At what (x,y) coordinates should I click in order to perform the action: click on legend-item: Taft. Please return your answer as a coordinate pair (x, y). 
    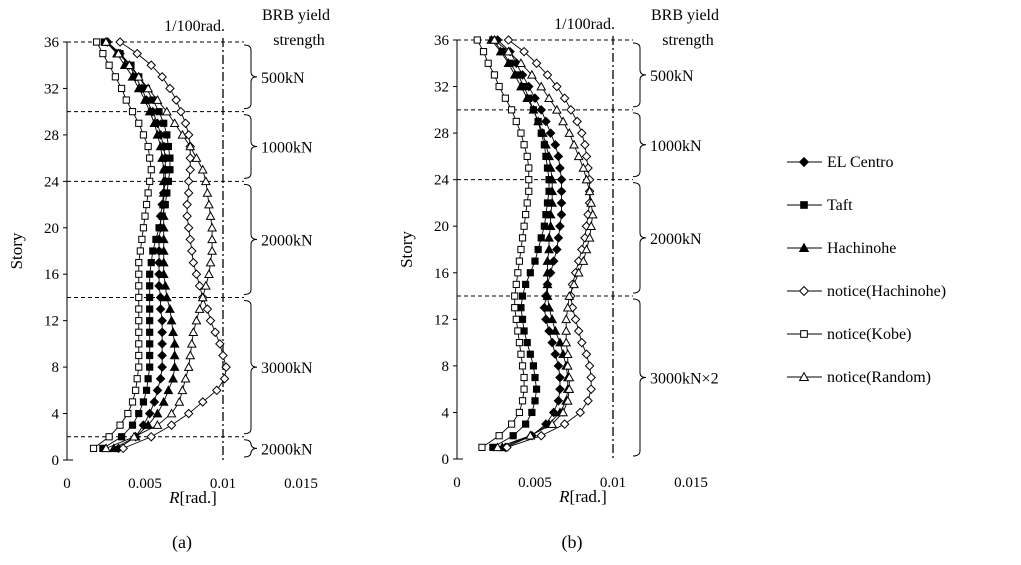
    Looking at the image, I should click on (820, 205).